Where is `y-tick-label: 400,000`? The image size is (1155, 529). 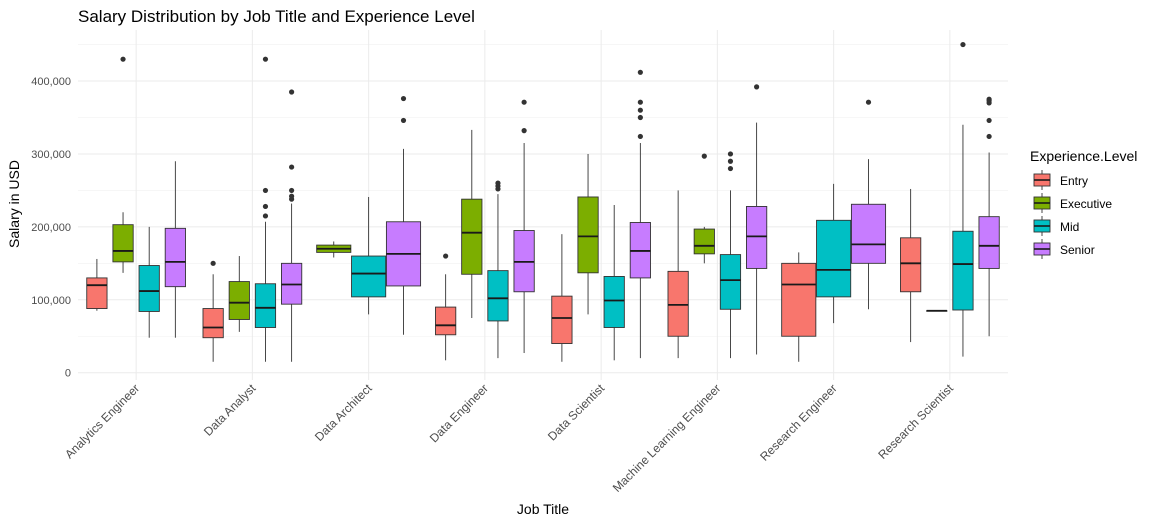 y-tick-label: 400,000 is located at coordinates (51, 82).